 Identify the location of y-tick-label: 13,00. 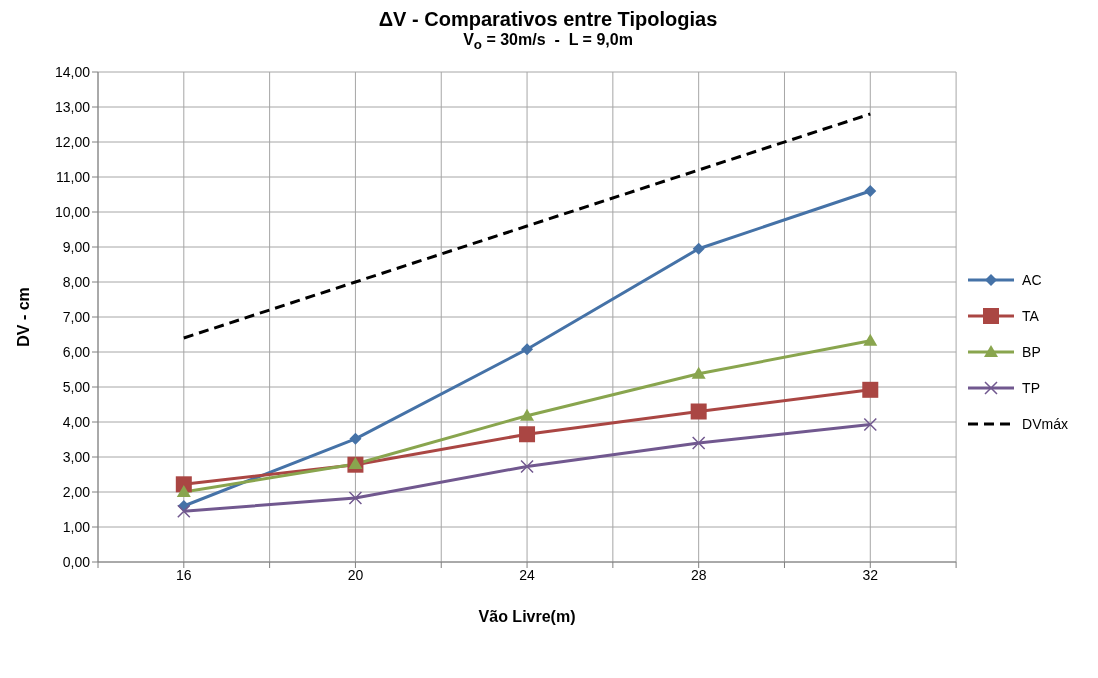
(72, 107).